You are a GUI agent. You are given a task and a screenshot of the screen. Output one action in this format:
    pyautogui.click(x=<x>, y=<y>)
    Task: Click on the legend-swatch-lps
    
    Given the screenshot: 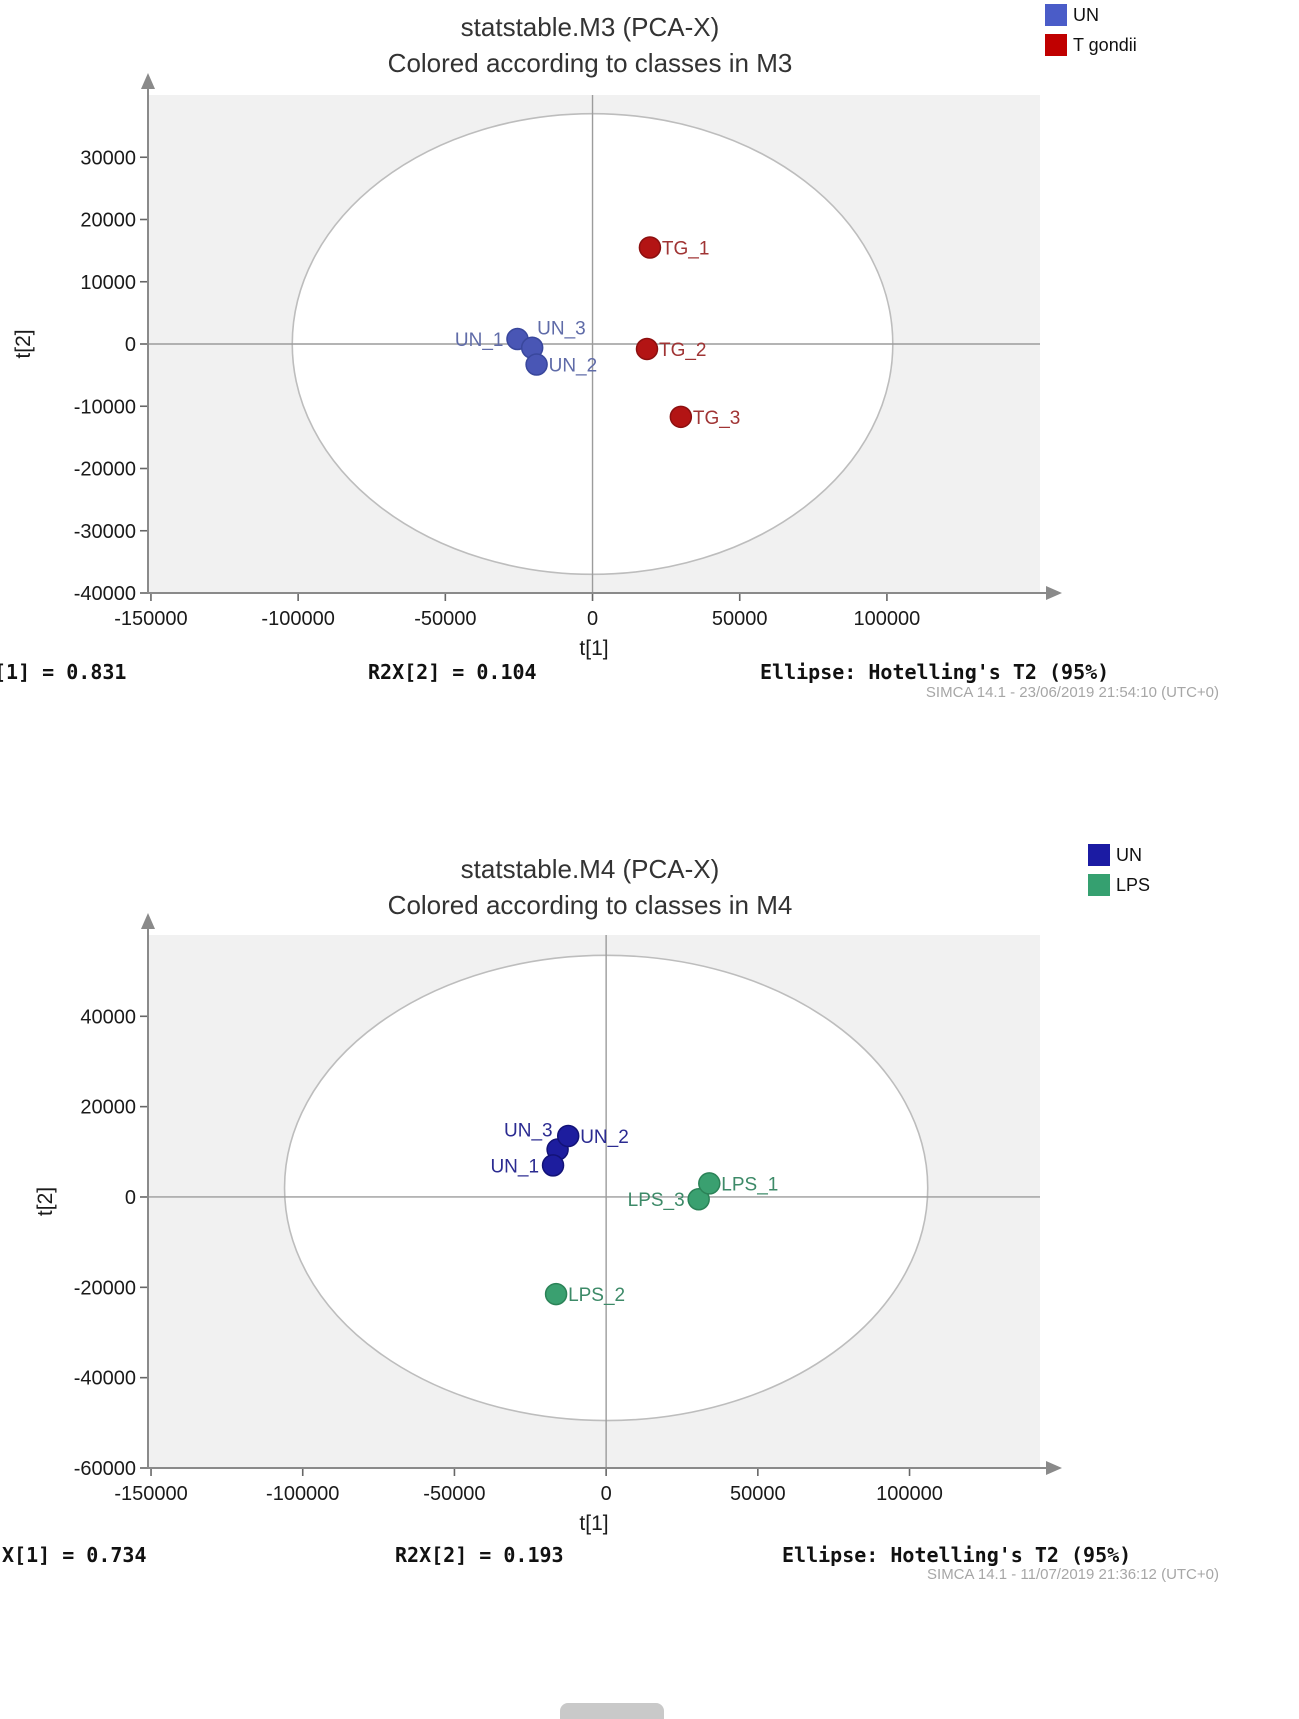 What is the action you would take?
    pyautogui.click(x=1099, y=885)
    